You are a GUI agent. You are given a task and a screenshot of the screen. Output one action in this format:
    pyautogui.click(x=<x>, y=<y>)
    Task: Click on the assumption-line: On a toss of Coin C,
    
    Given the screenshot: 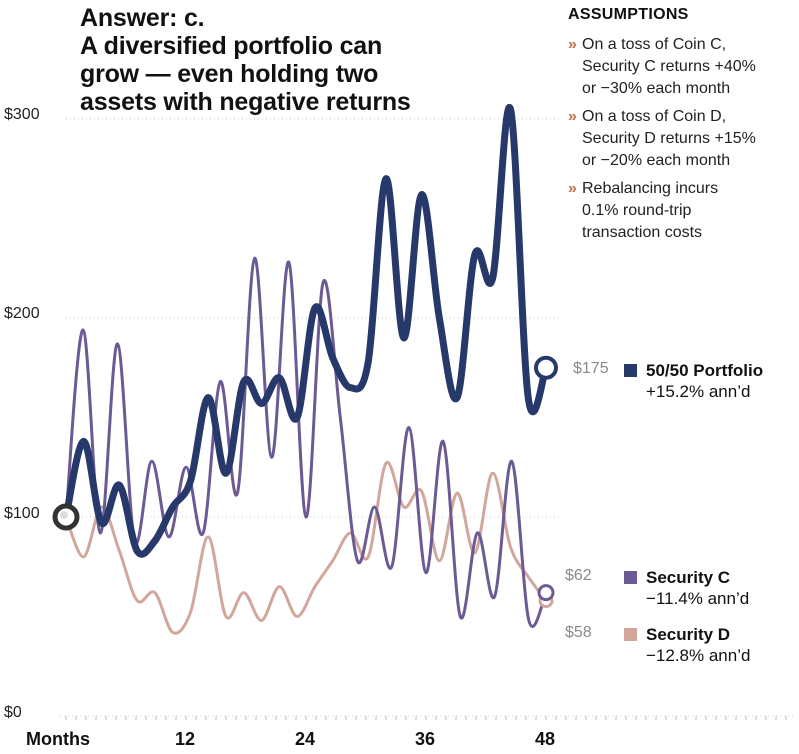 What is the action you would take?
    pyautogui.click(x=654, y=44)
    